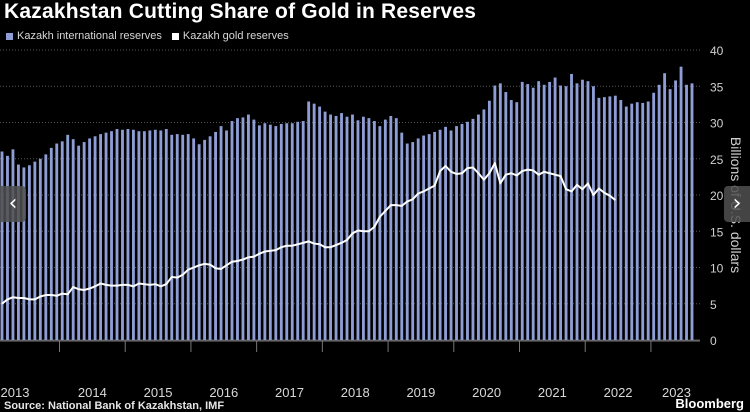 The width and height of the screenshot is (750, 412). What do you see at coordinates (223, 392) in the screenshot?
I see `x-tick-label: 2016` at bounding box center [223, 392].